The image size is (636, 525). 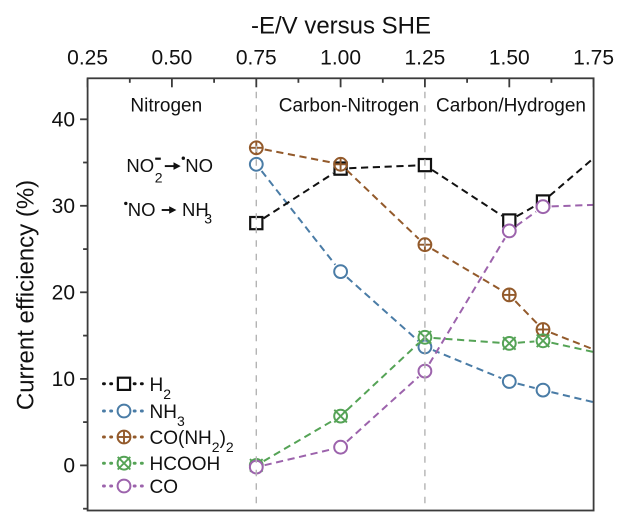 What do you see at coordinates (26, 295) in the screenshot?
I see `svg-text: Current efficiency (%)` at bounding box center [26, 295].